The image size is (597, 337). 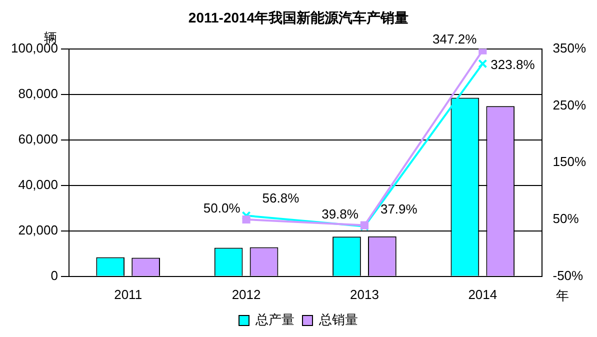 What do you see at coordinates (483, 294) in the screenshot?
I see `x-tick-label: 2014` at bounding box center [483, 294].